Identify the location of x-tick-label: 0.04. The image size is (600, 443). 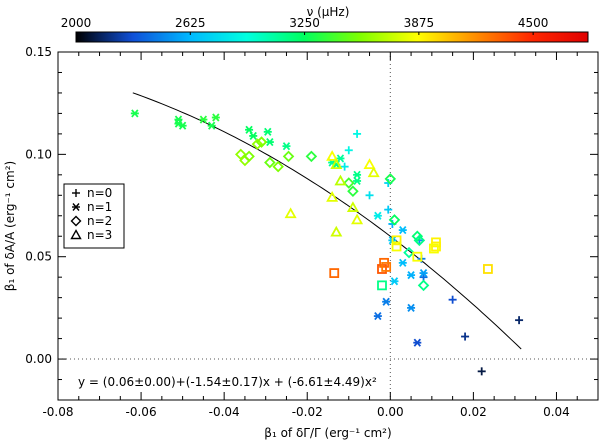
(556, 412).